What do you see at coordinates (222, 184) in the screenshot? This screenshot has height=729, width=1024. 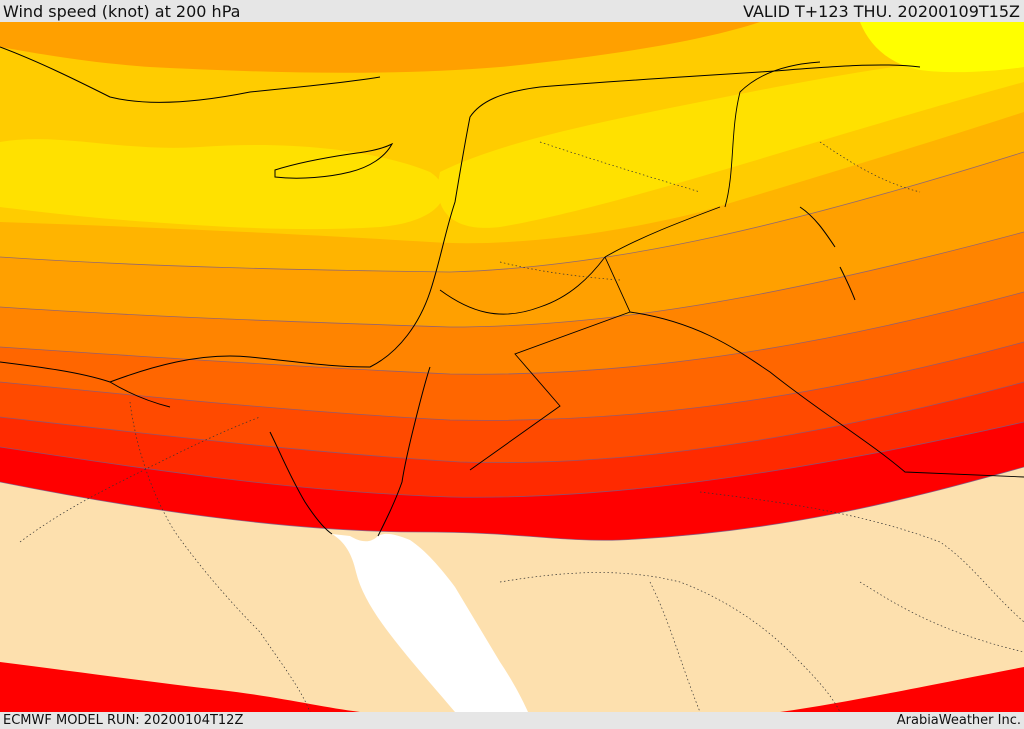 I see `wind-band-9-west` at bounding box center [222, 184].